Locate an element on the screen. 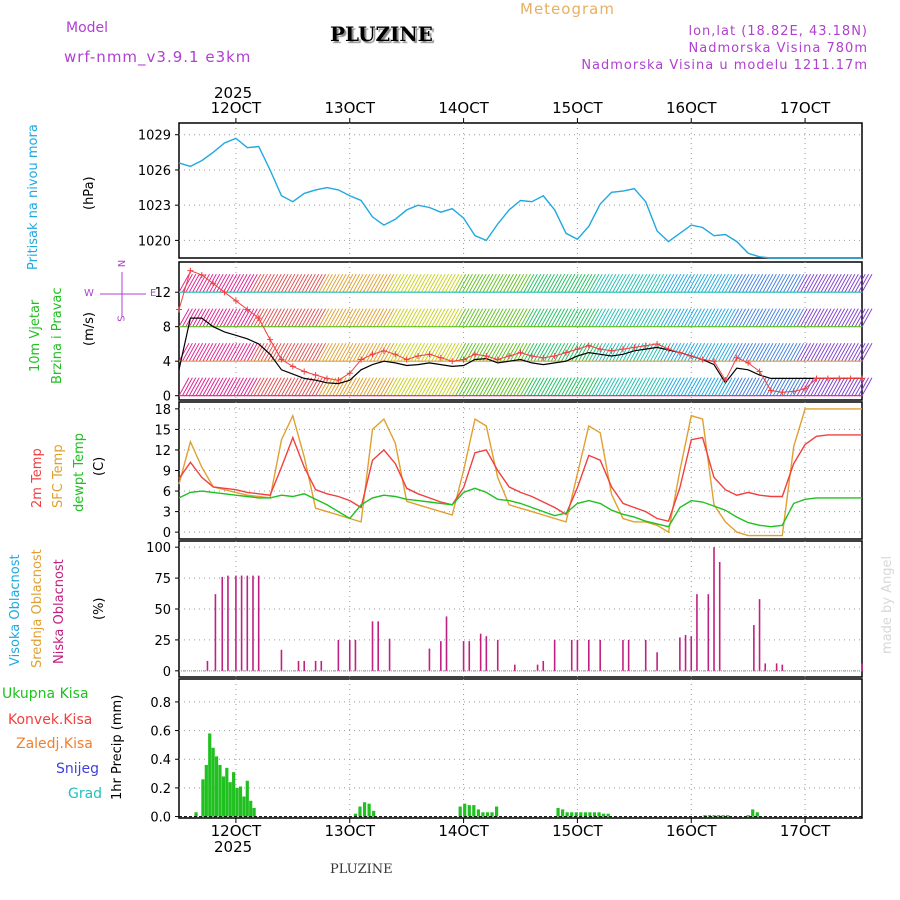 The height and width of the screenshot is (900, 900). temp-axis-label-sfc: SFC Temp is located at coordinates (58, 476).